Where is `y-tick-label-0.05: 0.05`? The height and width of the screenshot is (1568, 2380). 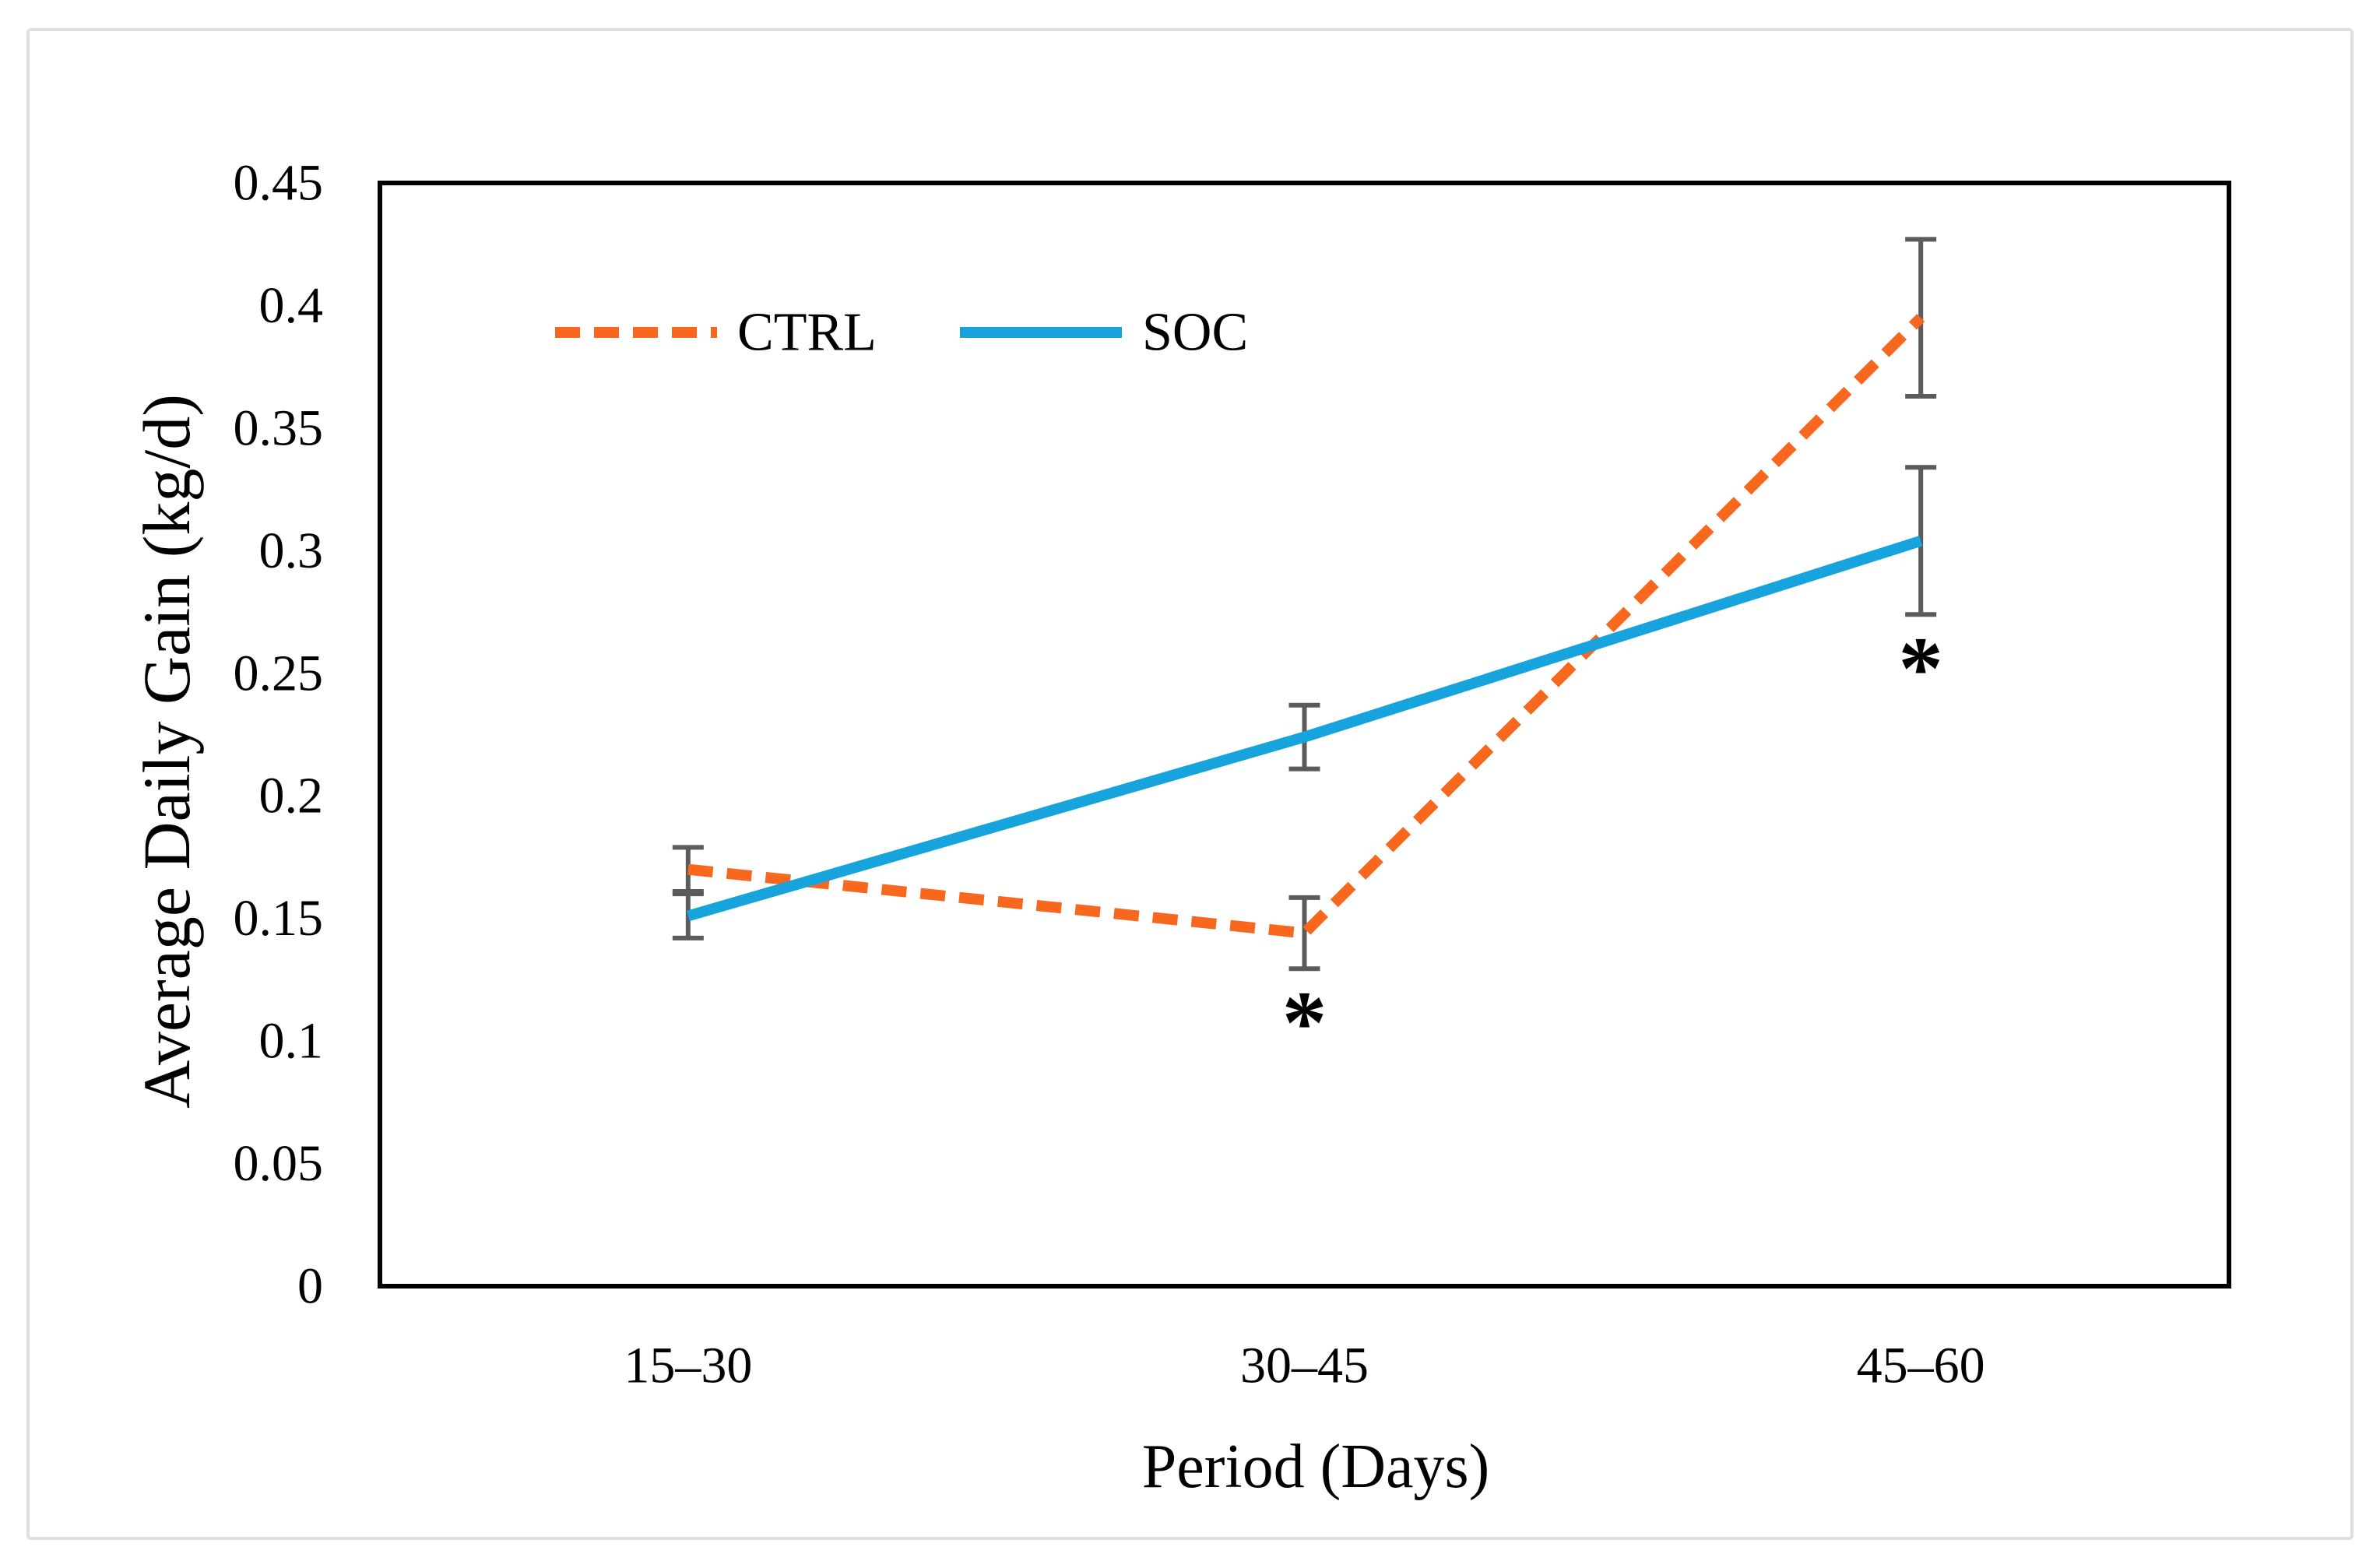 y-tick-label-0.05: 0.05 is located at coordinates (279, 1163).